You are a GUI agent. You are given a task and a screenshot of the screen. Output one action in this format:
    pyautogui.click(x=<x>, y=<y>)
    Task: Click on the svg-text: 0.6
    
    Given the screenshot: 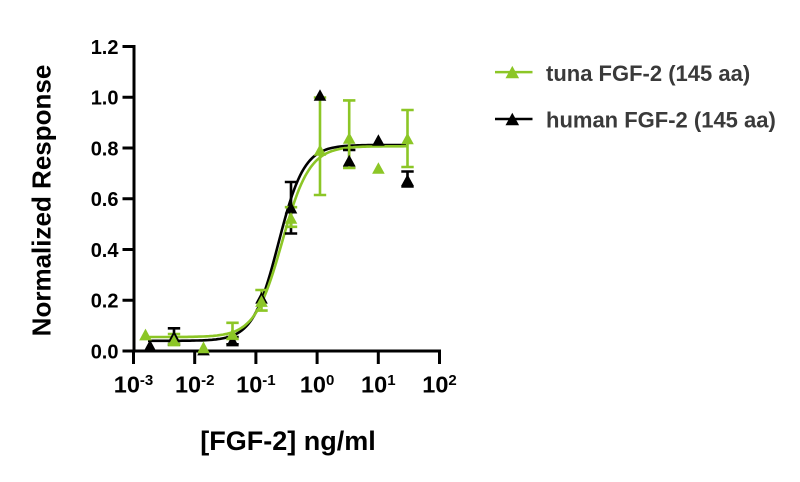 What is the action you would take?
    pyautogui.click(x=105, y=200)
    